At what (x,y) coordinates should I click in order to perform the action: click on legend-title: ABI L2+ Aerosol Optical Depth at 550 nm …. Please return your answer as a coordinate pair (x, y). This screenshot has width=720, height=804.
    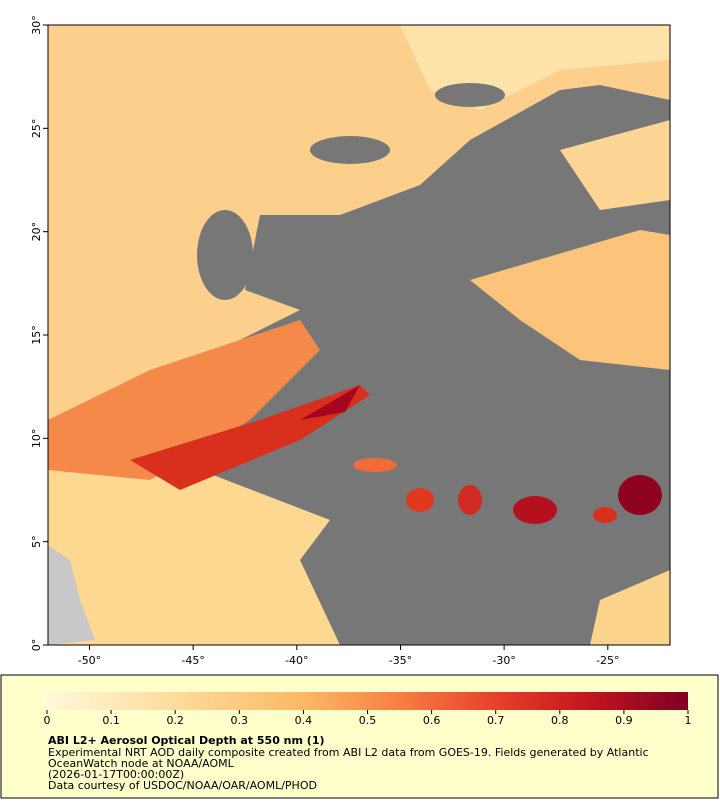
    Looking at the image, I should click on (186, 740).